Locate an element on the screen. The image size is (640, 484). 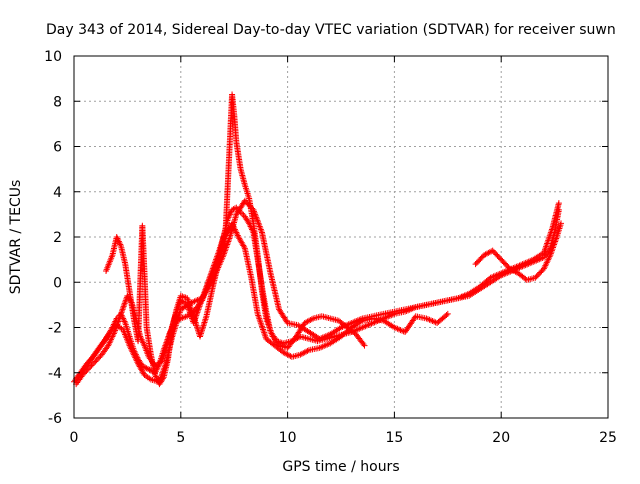
y-axis-label: SDTVAR / TECUs is located at coordinates (16, 237).